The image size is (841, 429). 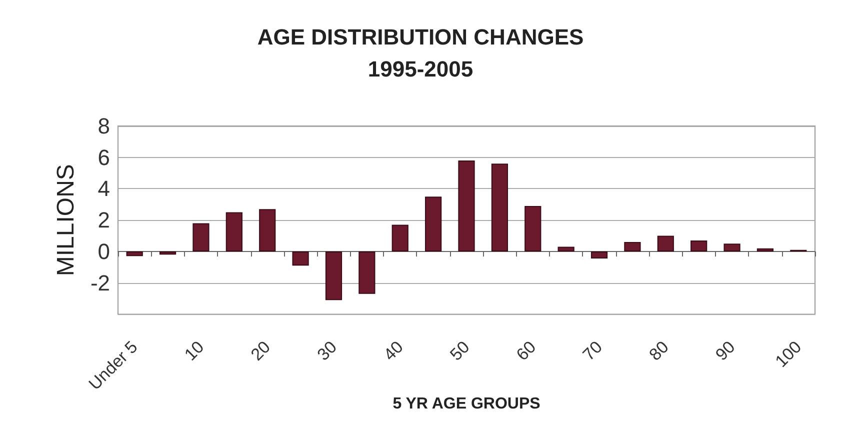 I want to click on x-tick-label: 70, so click(x=592, y=350).